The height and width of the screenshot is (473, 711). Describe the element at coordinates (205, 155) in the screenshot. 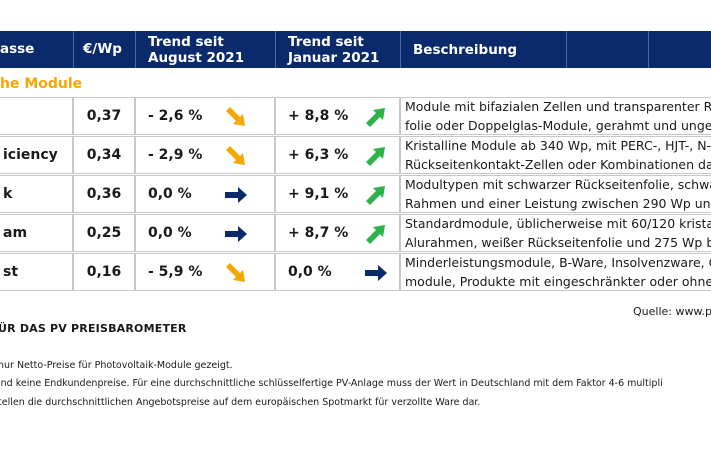

I see `trend-aug-cell: - 2,9 %` at that location.